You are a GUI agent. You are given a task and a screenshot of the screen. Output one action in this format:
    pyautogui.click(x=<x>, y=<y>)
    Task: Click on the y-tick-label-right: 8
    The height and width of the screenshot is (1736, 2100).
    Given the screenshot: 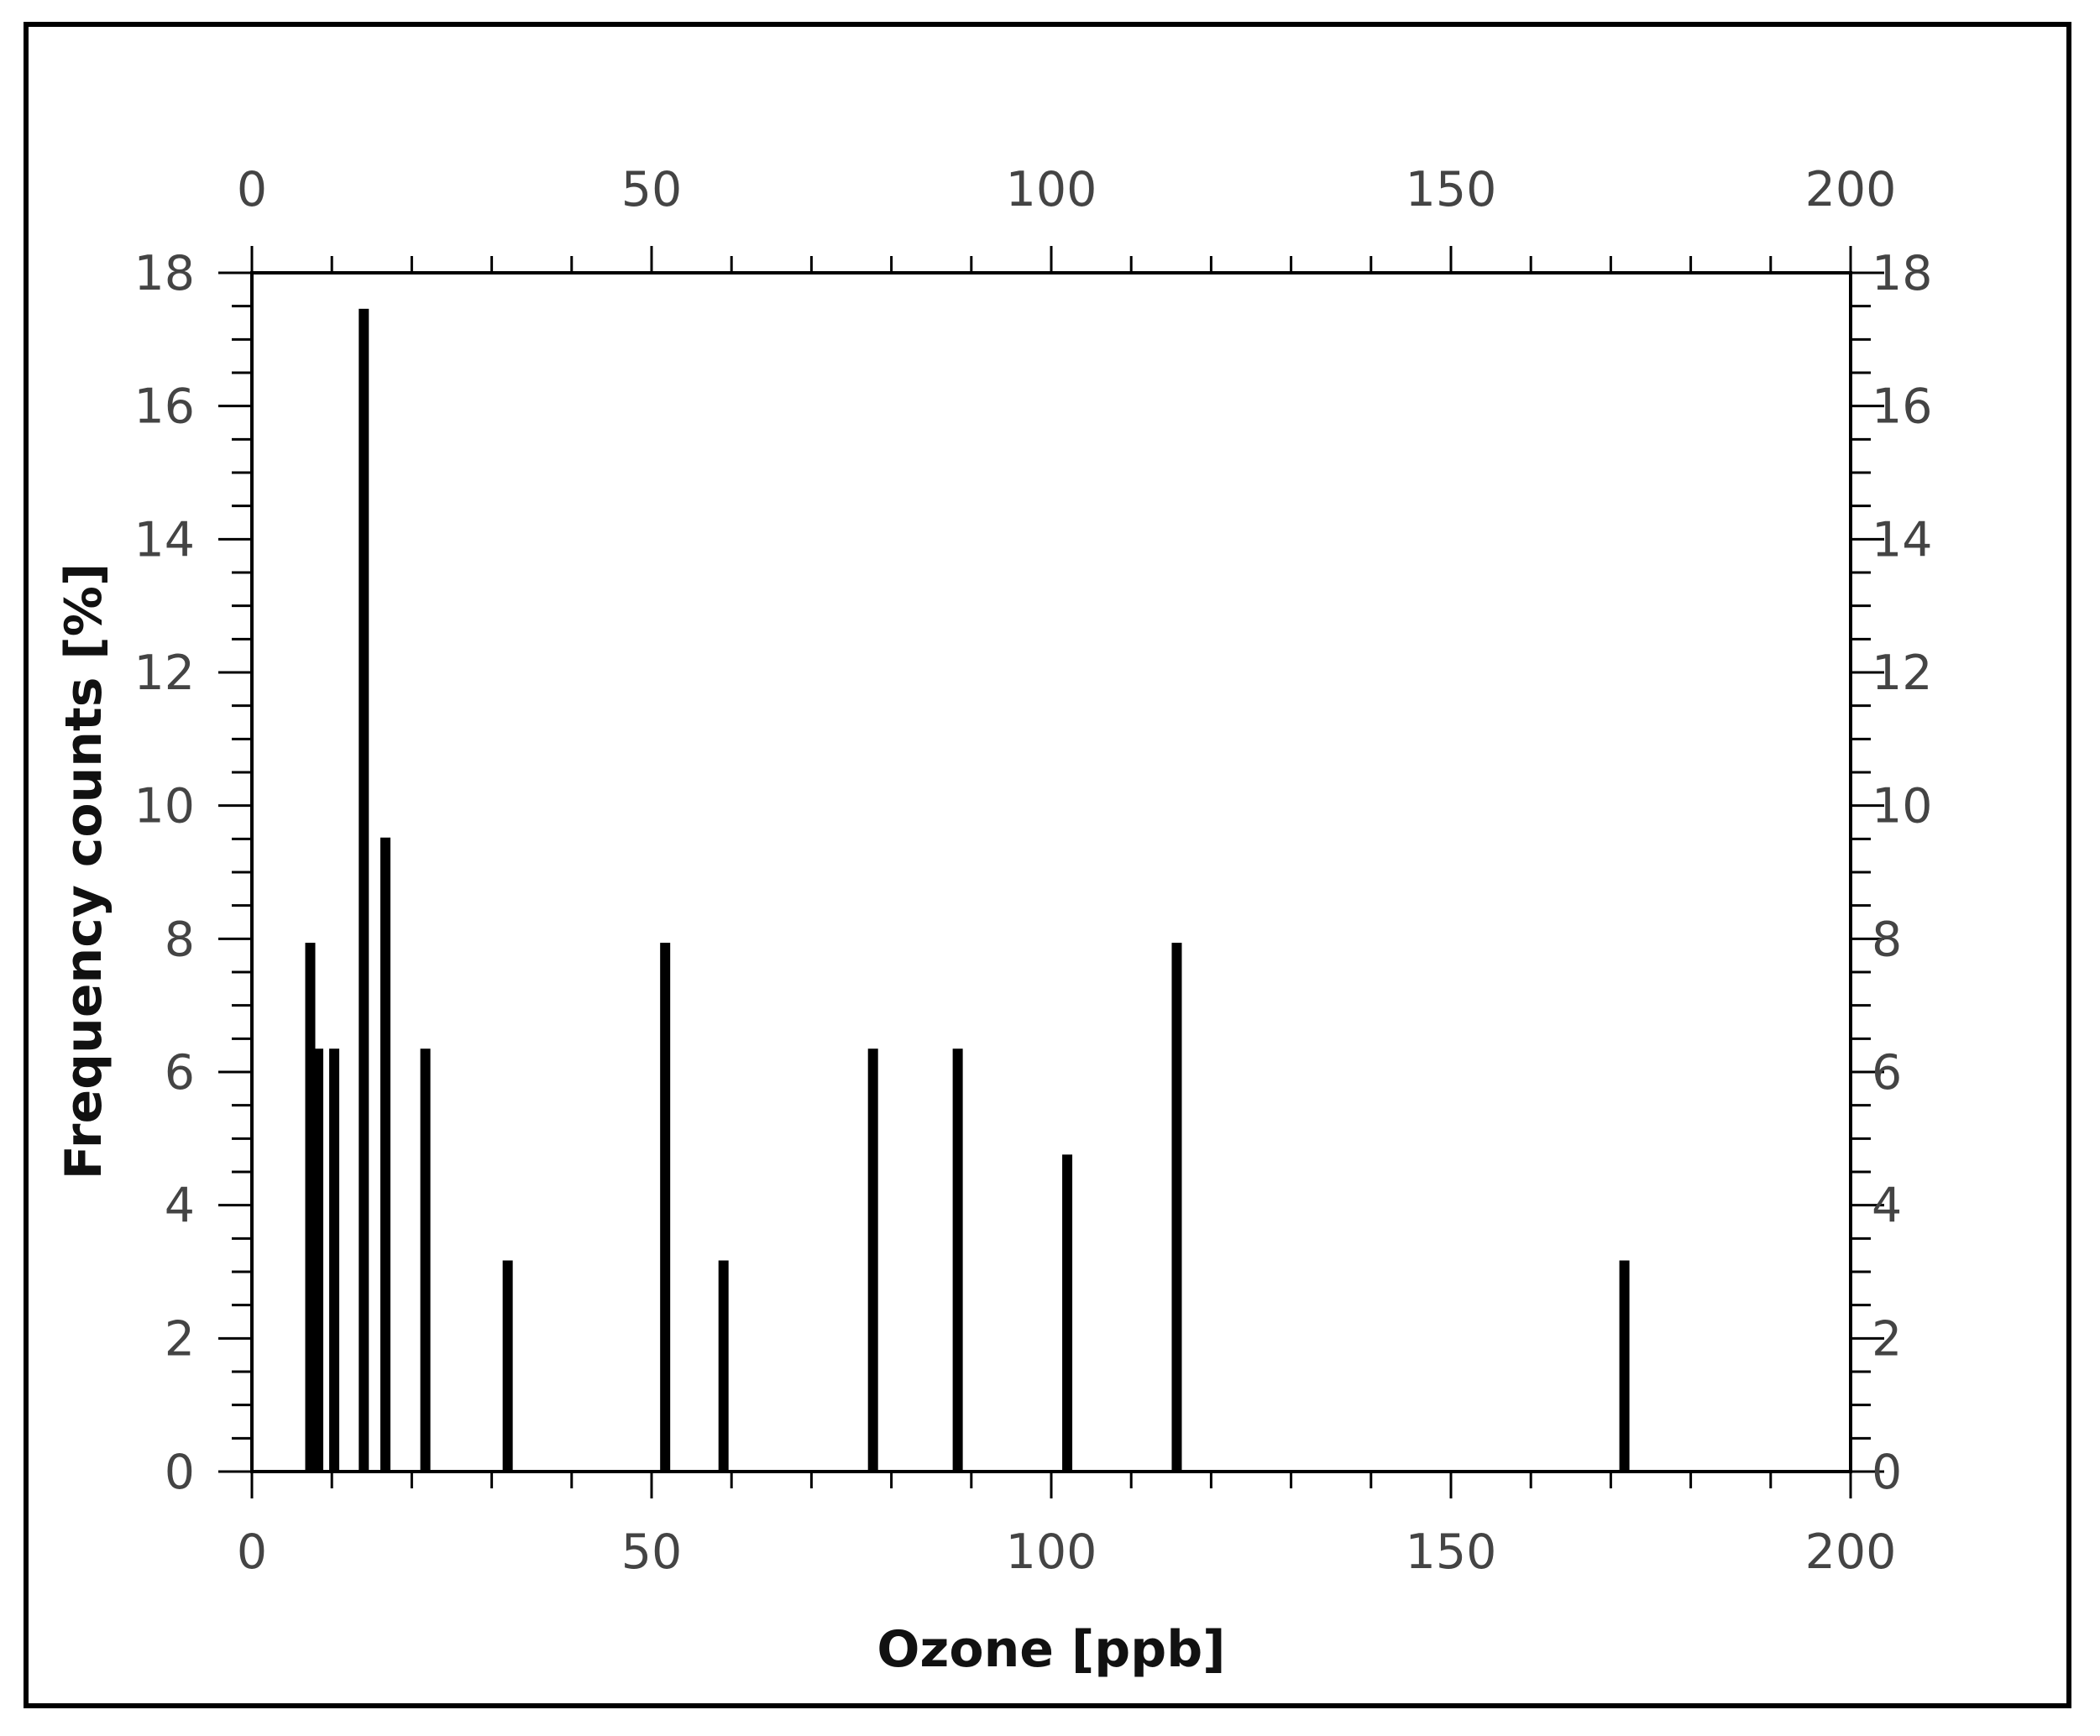 What is the action you would take?
    pyautogui.click(x=1887, y=939)
    